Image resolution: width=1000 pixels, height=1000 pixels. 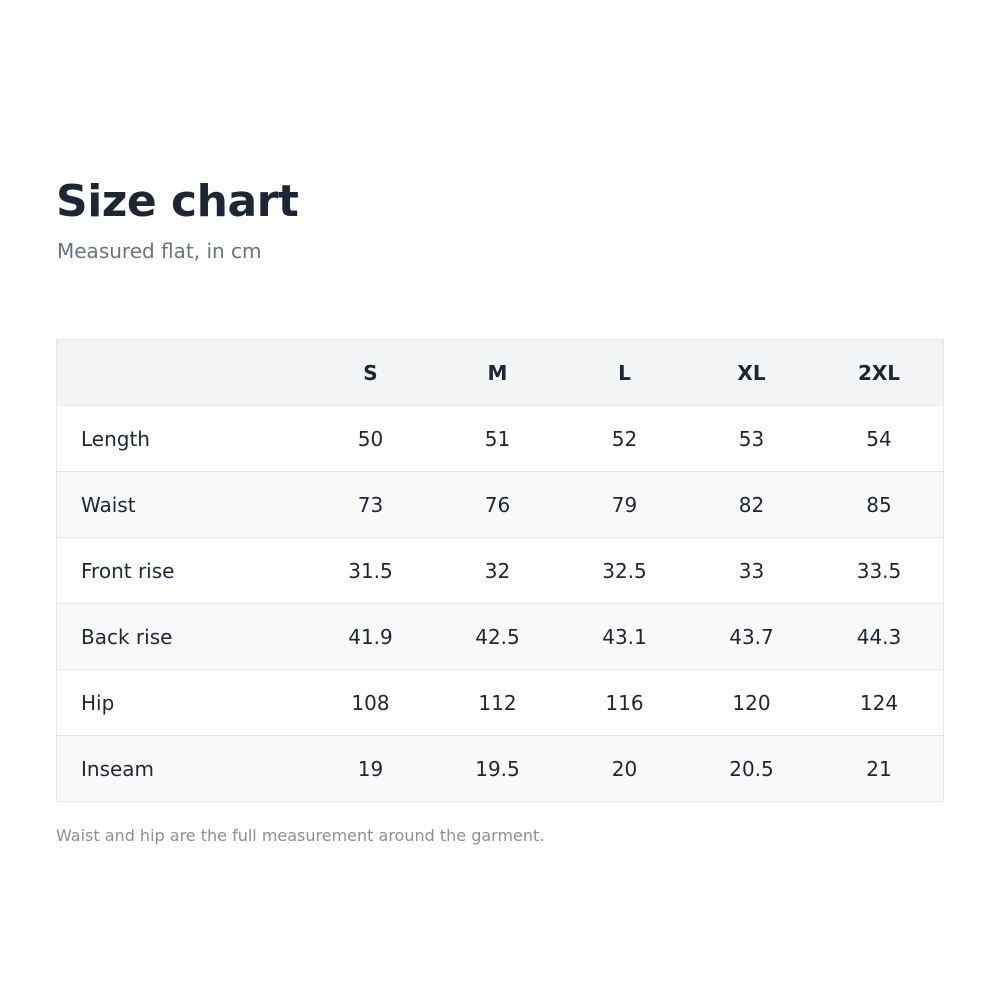 What do you see at coordinates (751, 438) in the screenshot?
I see `measurement-cell: 53` at bounding box center [751, 438].